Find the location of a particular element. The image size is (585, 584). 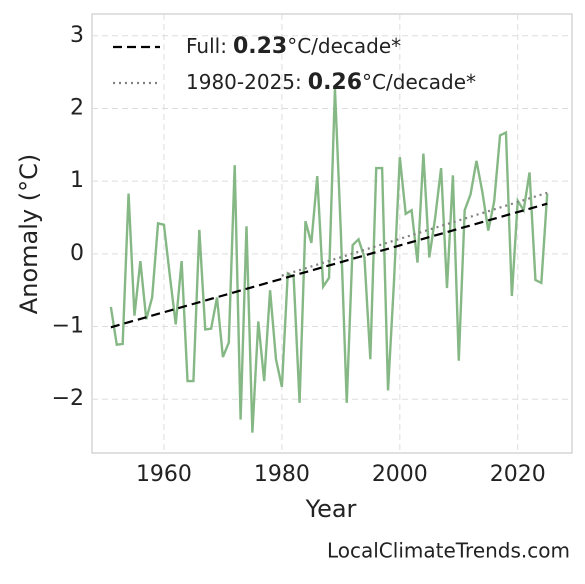

x-tick-label: 1960 is located at coordinates (164, 474).